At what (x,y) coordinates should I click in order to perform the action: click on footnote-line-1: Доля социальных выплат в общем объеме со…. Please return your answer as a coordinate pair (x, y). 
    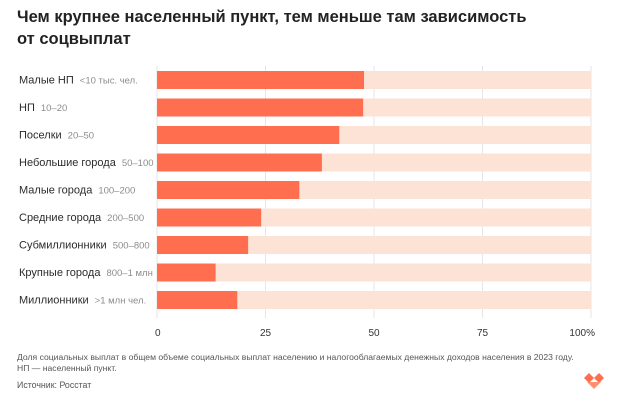
    Looking at the image, I should click on (295, 357).